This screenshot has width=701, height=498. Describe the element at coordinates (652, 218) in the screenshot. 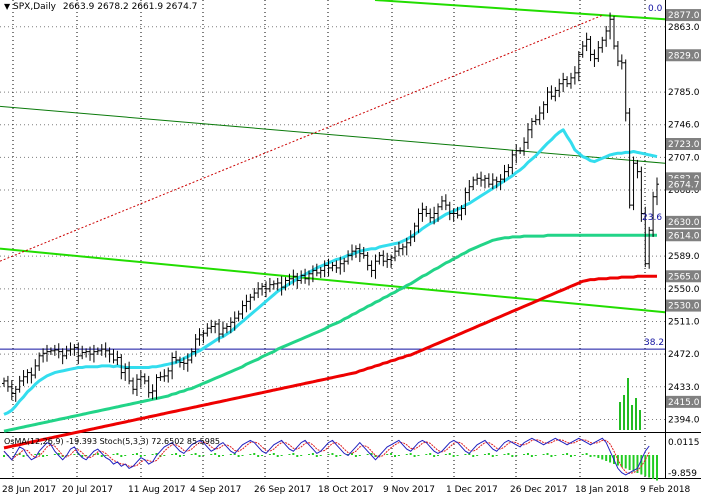

I see `fib-level-label: 23.6` at that location.